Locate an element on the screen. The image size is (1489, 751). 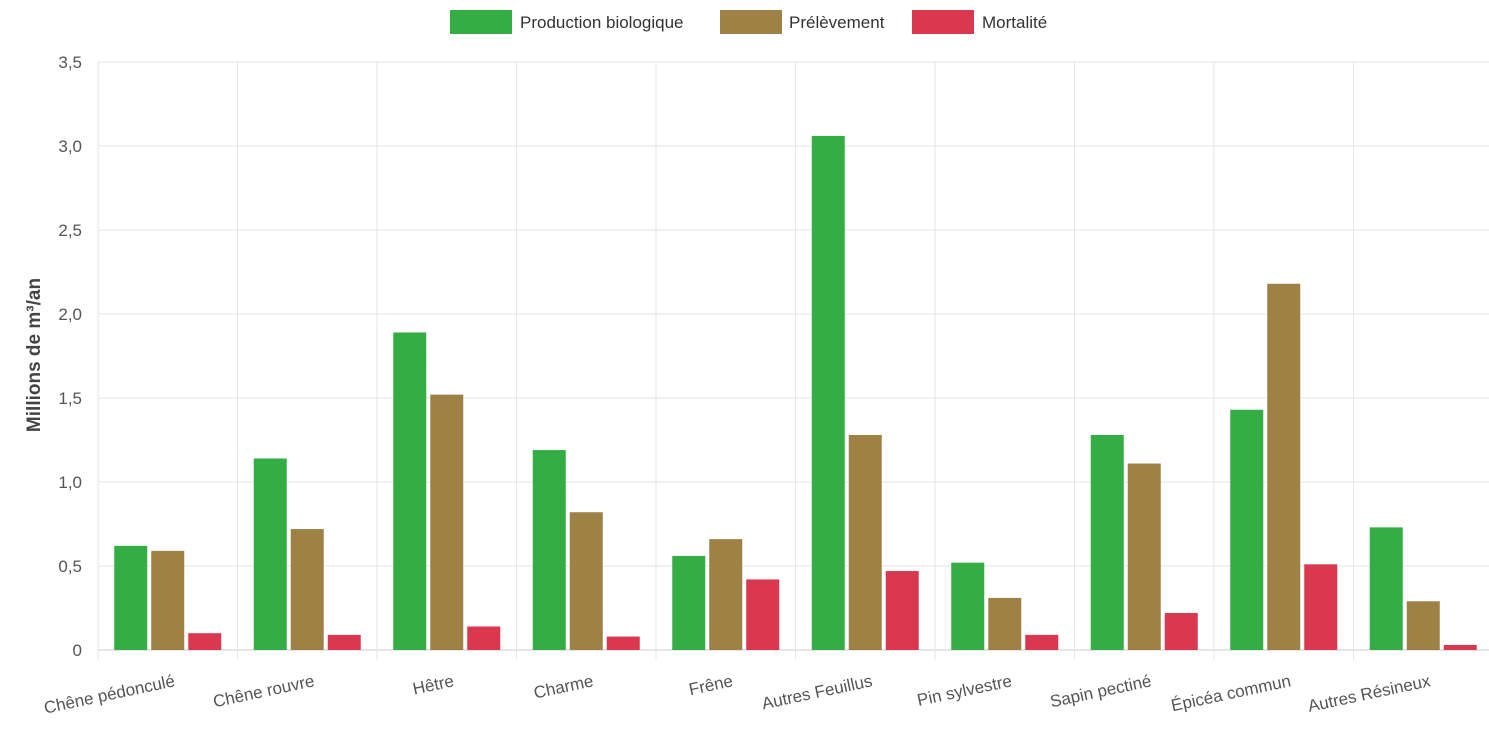
x-tick-label: Autres Feuillus is located at coordinates (817, 692).